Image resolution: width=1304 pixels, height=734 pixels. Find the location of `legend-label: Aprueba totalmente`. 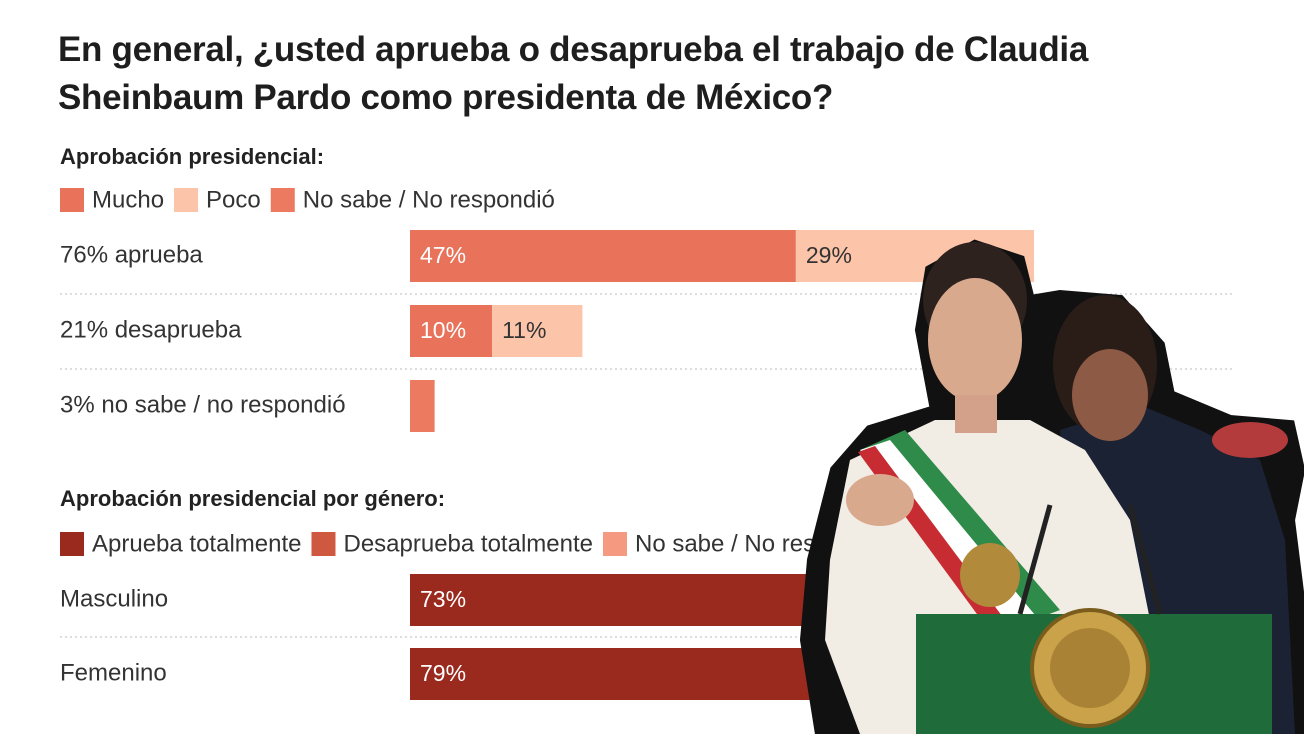

legend-label: Aprueba totalmente is located at coordinates (196, 543).